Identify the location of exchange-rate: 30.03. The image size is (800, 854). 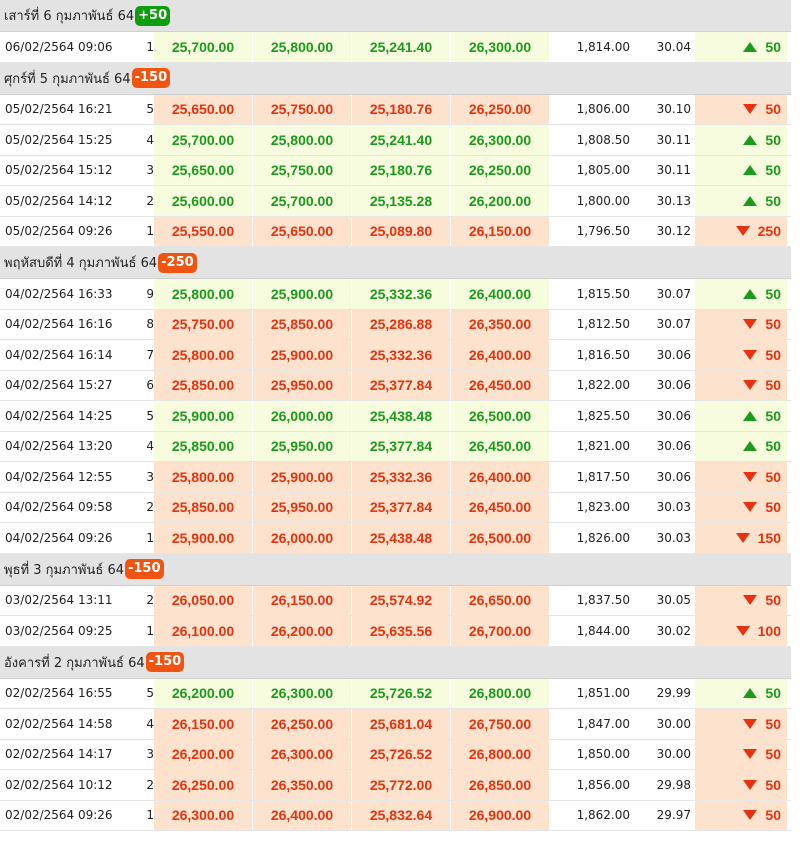
(673, 507).